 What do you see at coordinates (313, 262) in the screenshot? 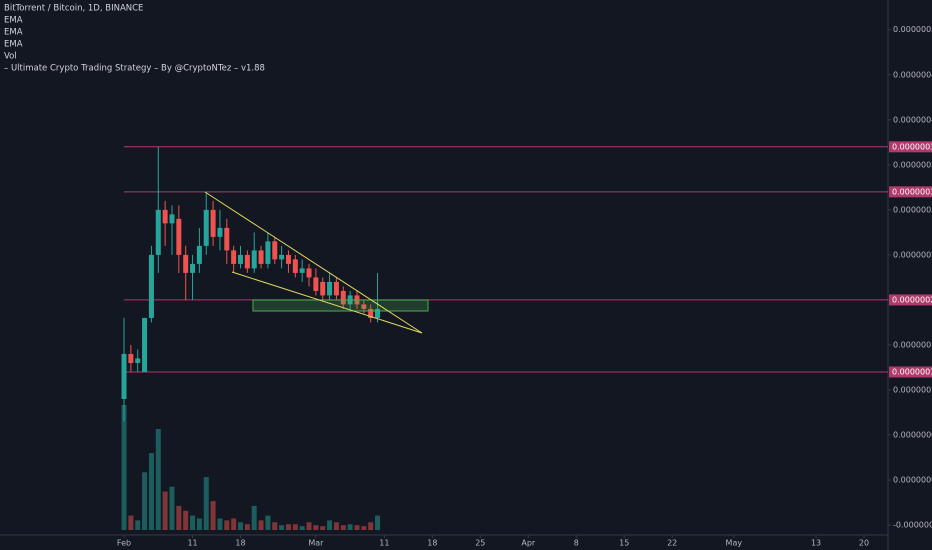
I see `trend-line` at bounding box center [313, 262].